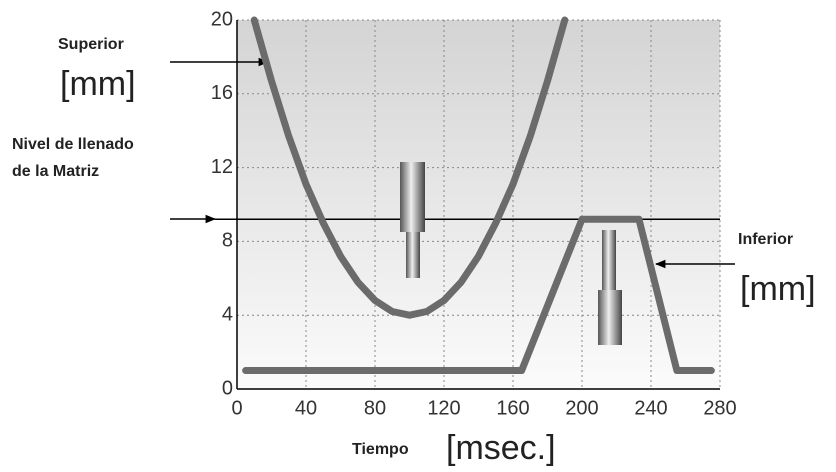 The height and width of the screenshot is (472, 836). What do you see at coordinates (765, 239) in the screenshot?
I see `series-label: Inferior` at bounding box center [765, 239].